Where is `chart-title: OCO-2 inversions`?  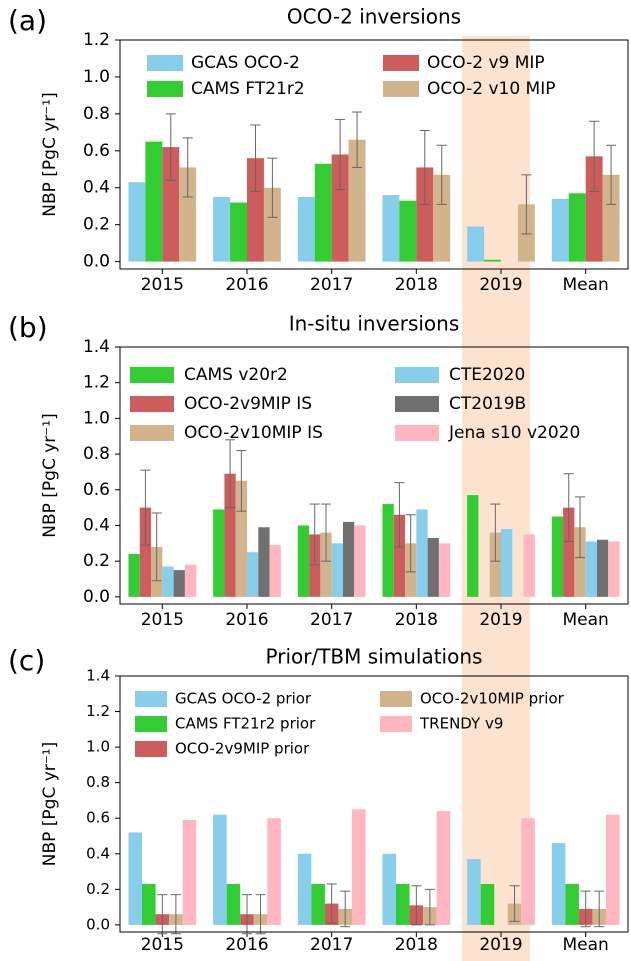
chart-title: OCO-2 inversions is located at coordinates (374, 17).